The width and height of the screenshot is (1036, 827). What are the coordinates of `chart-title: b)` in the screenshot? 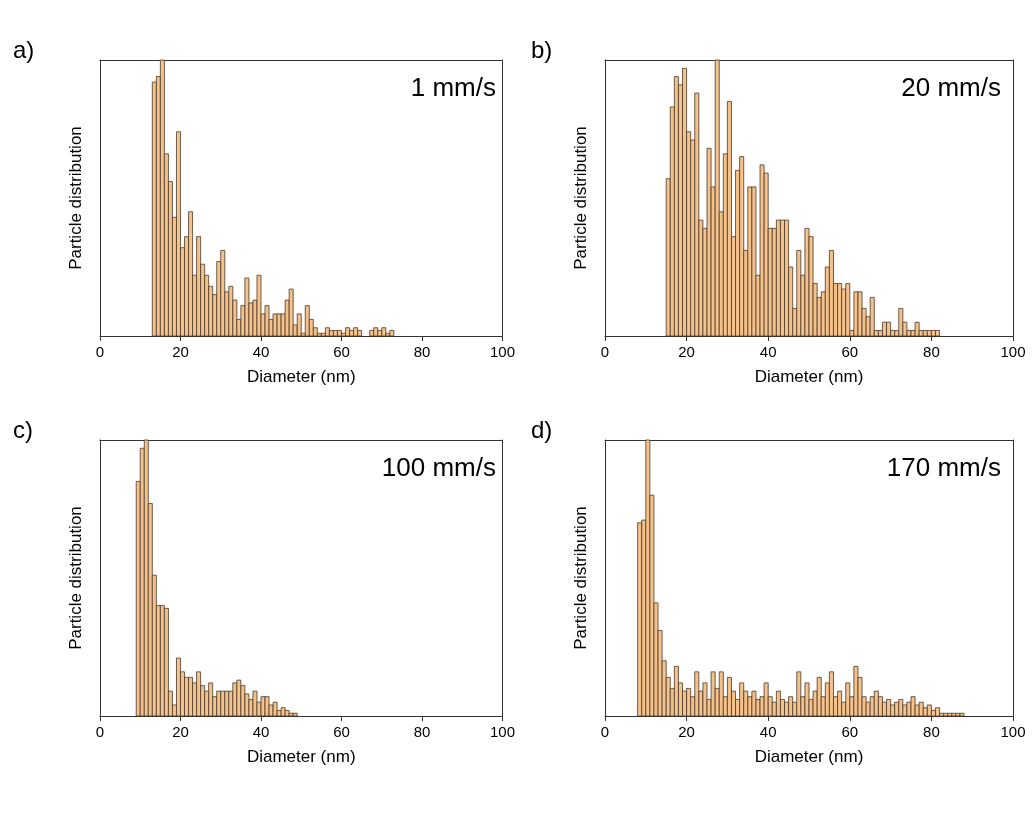 It's located at (542, 49).